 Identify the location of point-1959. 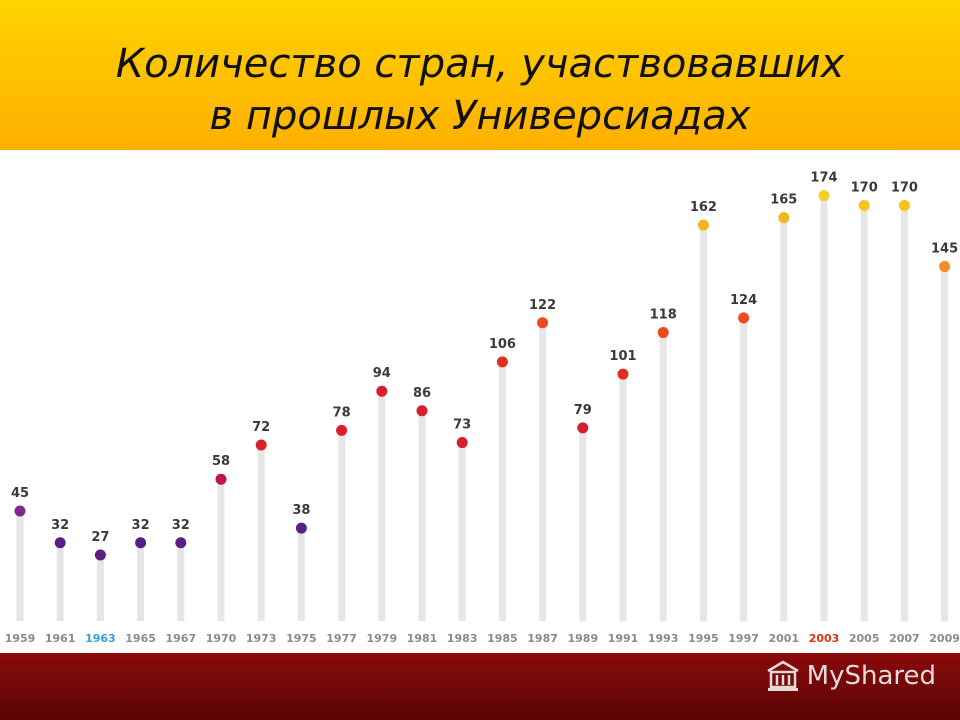
(20, 511).